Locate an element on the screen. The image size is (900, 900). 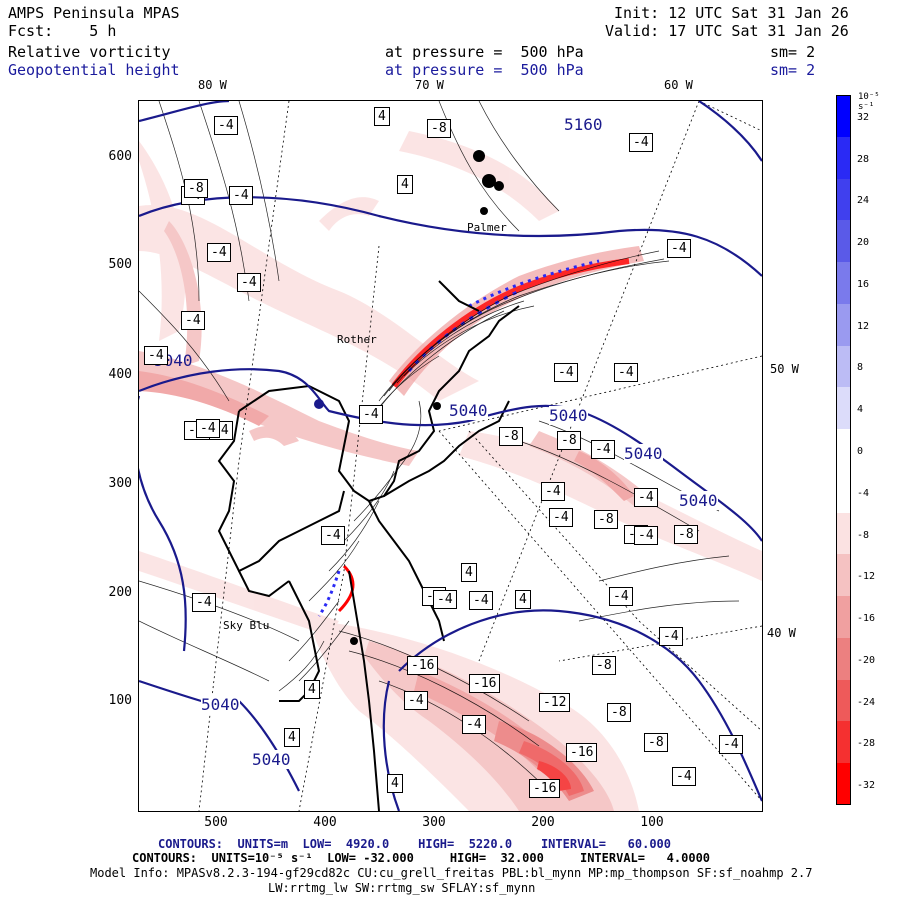
vorticity-label: -12 is located at coordinates (555, 702).